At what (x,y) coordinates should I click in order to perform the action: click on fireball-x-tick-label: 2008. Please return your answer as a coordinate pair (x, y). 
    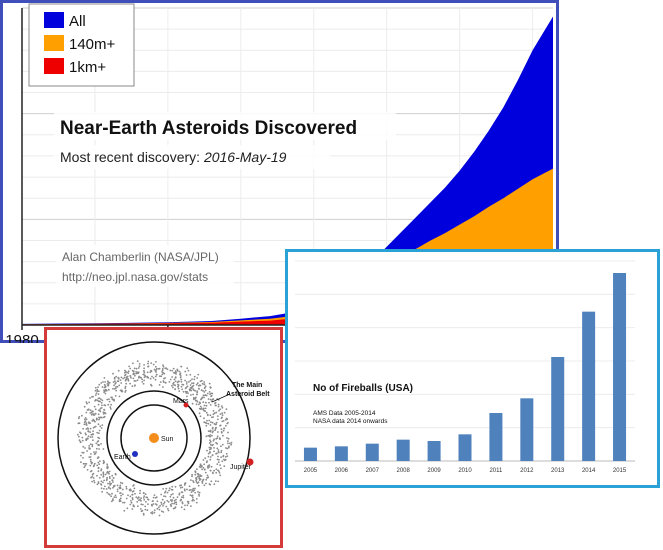
    Looking at the image, I should click on (404, 471).